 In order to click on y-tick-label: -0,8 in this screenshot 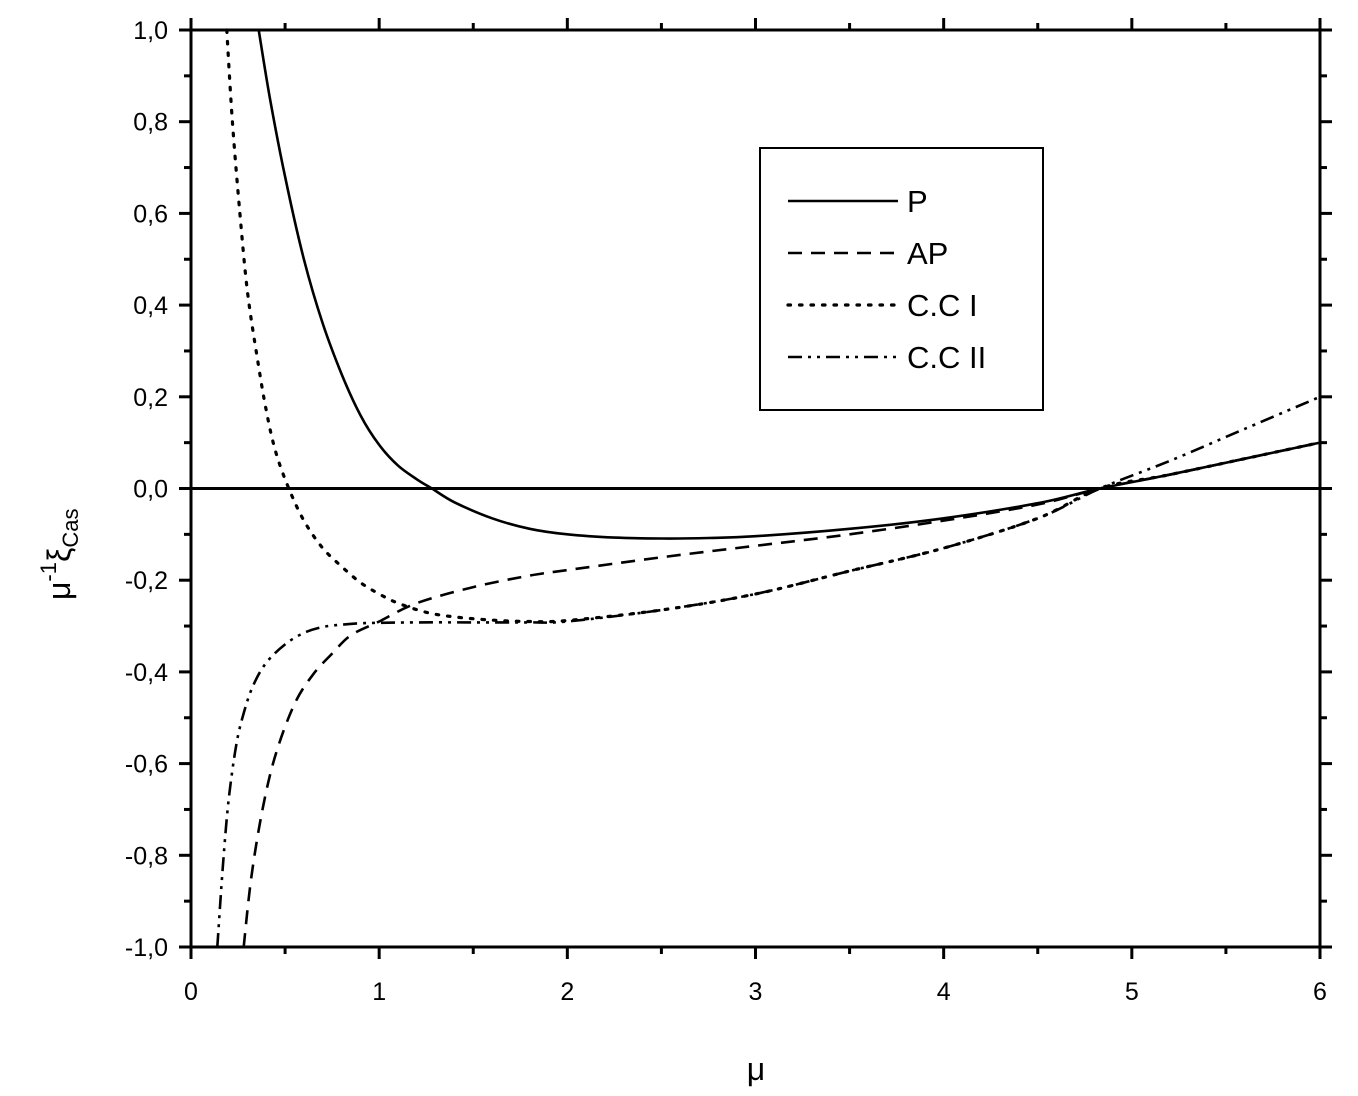, I will do `click(146, 856)`.